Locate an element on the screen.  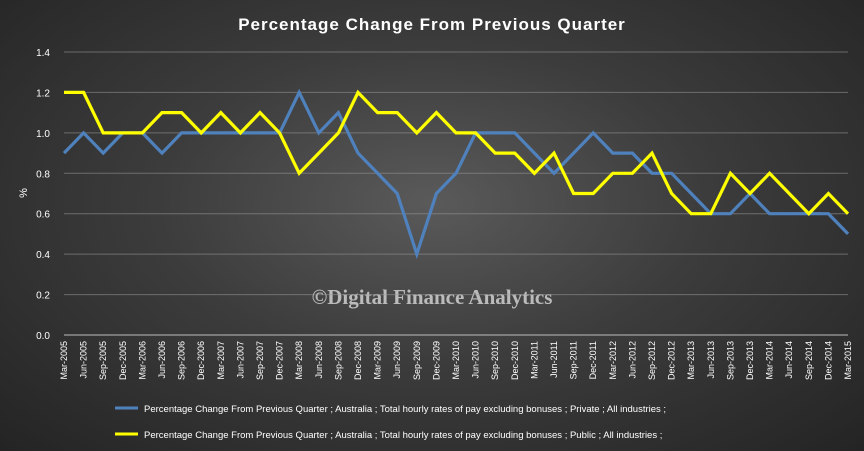
y-tick-label: 0.6 is located at coordinates (43, 215).